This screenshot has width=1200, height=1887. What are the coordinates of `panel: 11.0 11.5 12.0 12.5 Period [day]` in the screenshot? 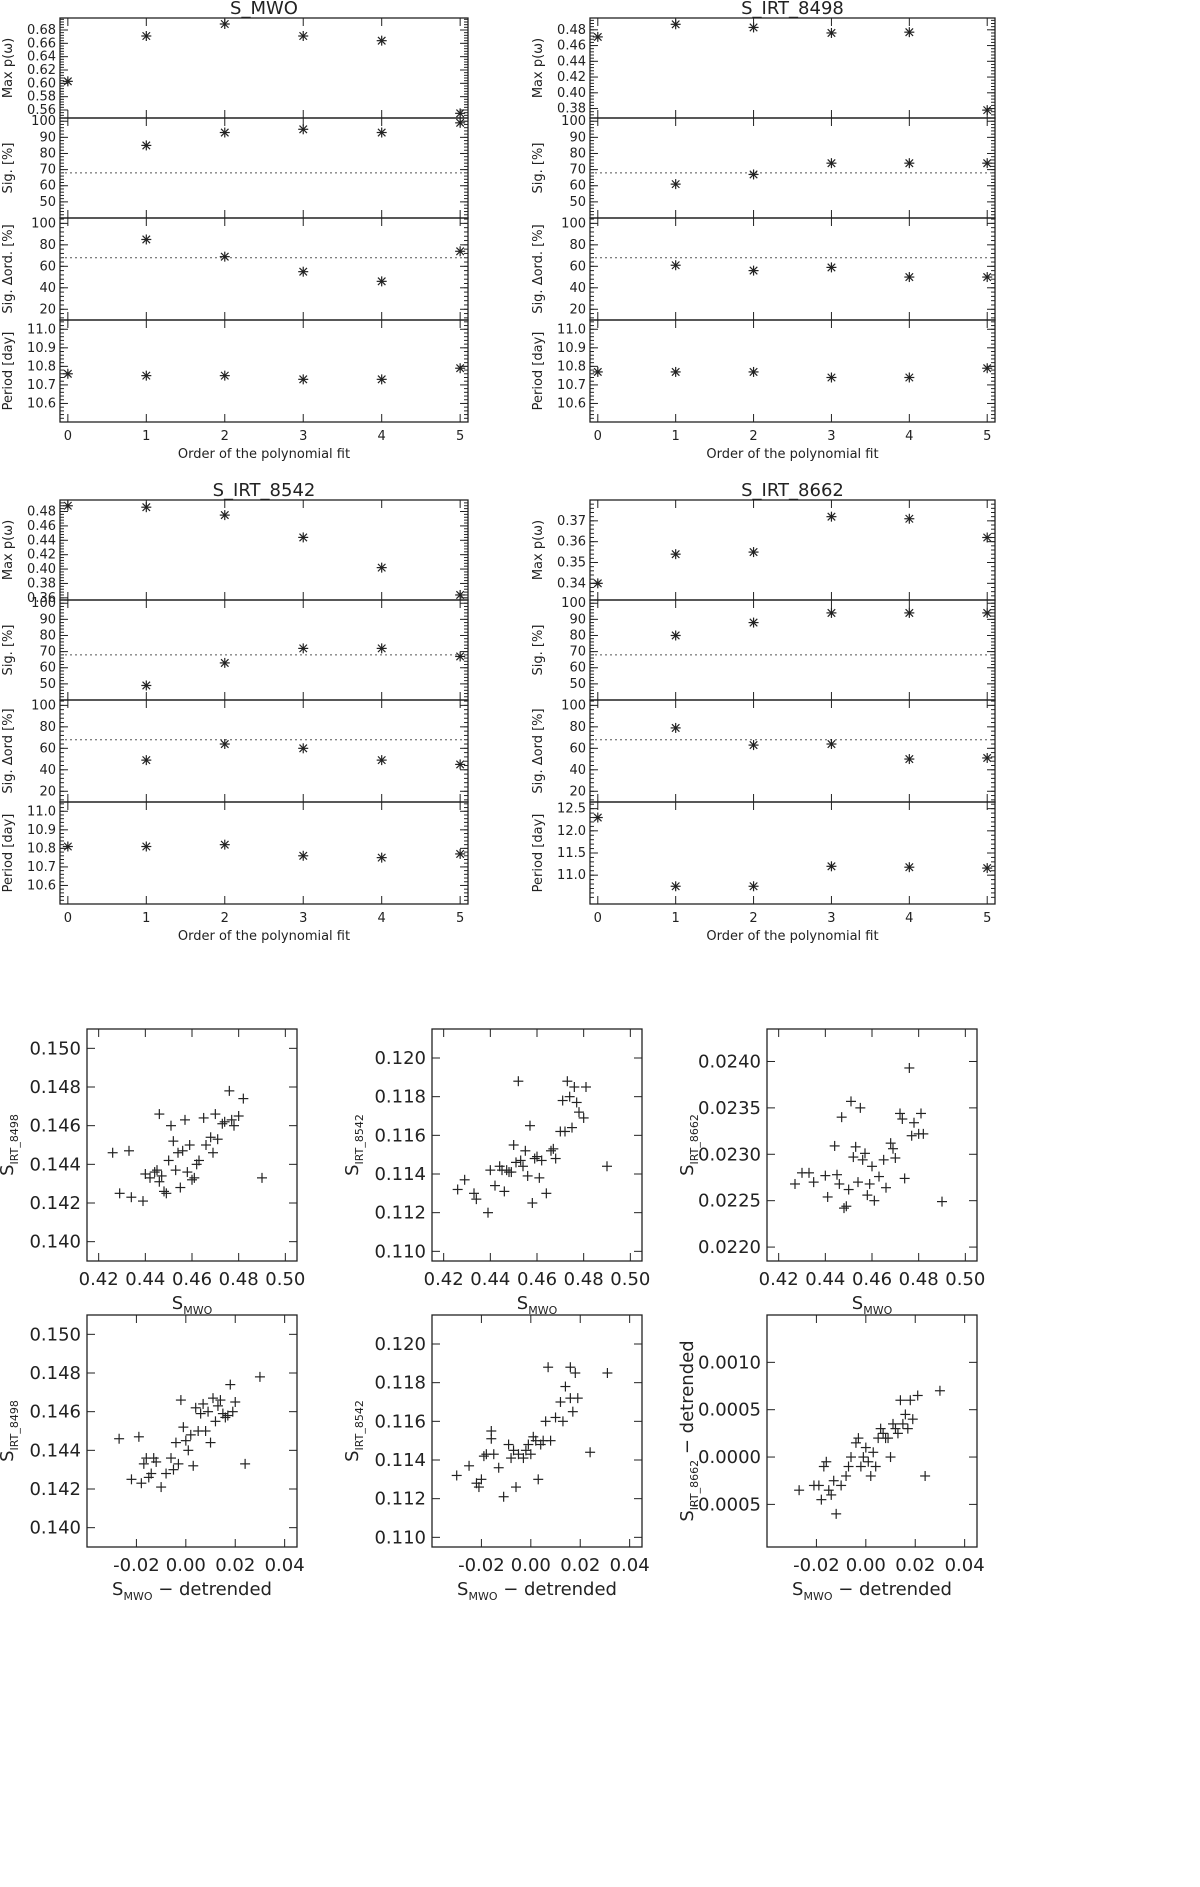 It's located at (763, 853).